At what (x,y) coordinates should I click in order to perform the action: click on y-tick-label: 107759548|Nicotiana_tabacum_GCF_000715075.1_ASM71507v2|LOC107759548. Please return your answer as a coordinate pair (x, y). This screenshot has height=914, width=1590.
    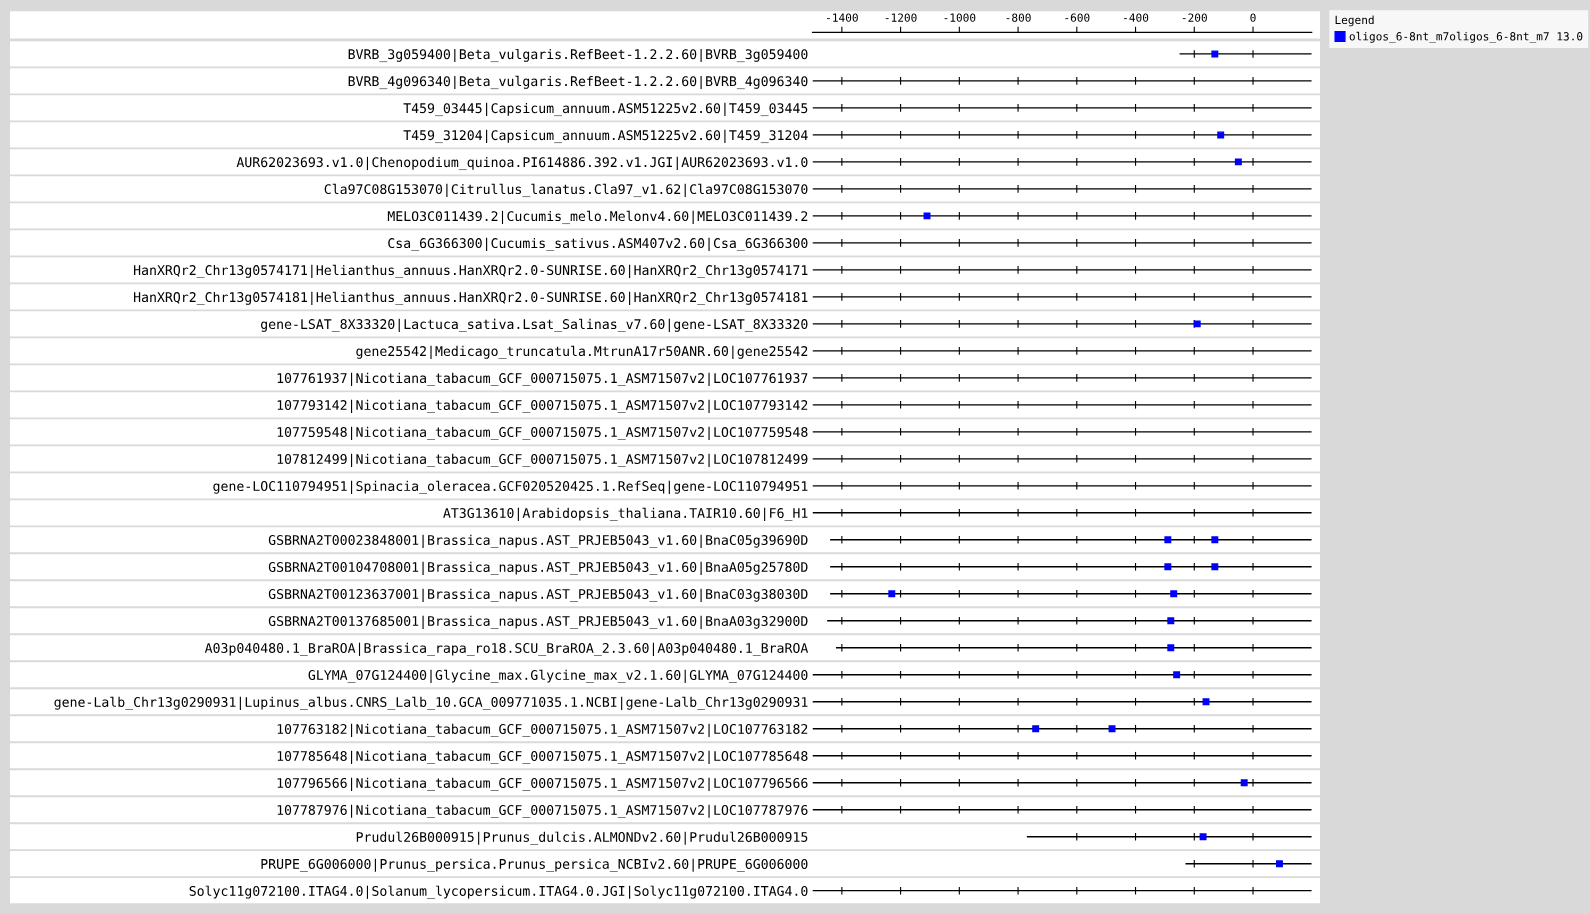
    Looking at the image, I should click on (542, 433).